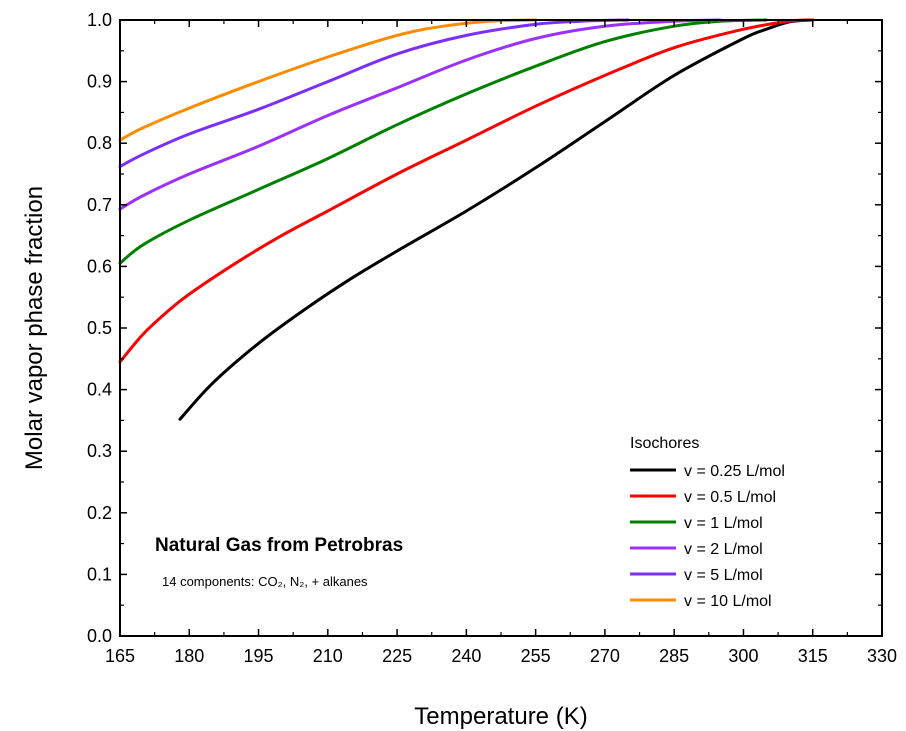 This screenshot has width=906, height=731. What do you see at coordinates (99, 636) in the screenshot?
I see `y-tick-label: 0.0` at bounding box center [99, 636].